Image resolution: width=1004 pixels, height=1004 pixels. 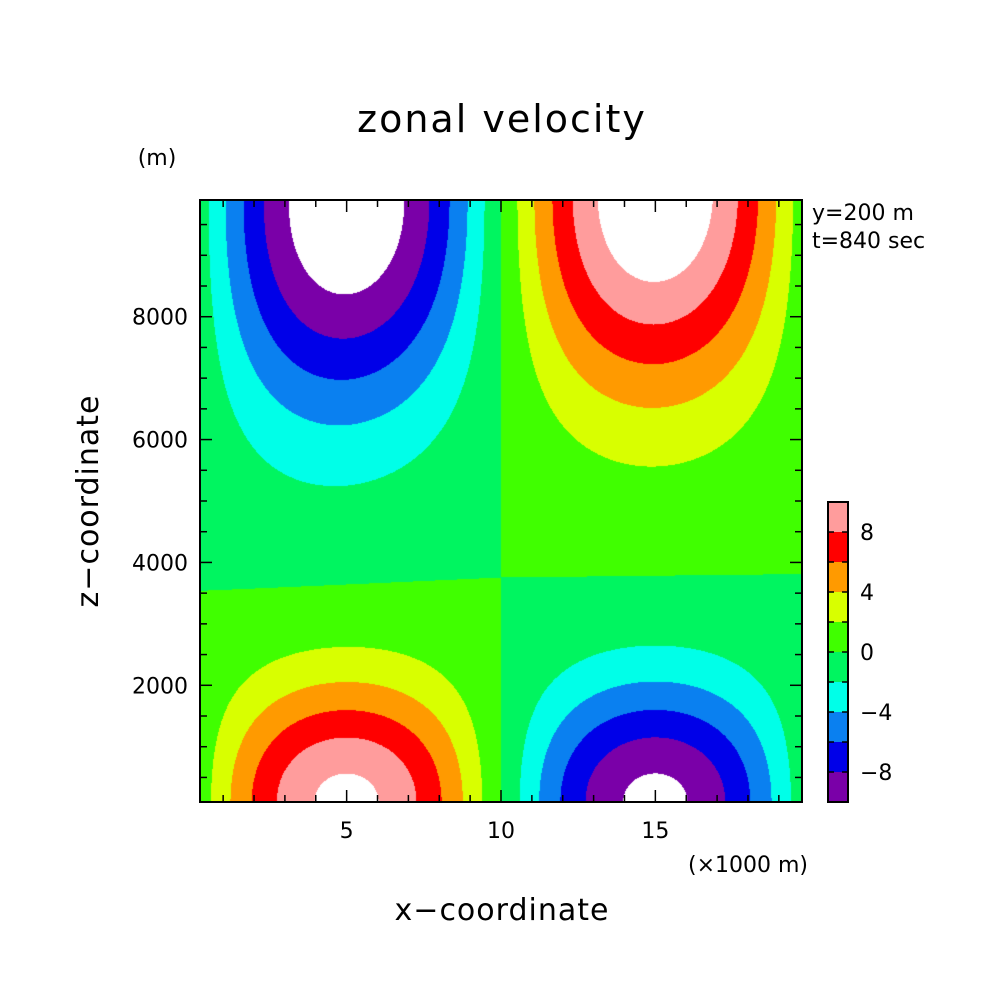 What do you see at coordinates (748, 865) in the screenshot?
I see `x-unit-label: (×1000 m)` at bounding box center [748, 865].